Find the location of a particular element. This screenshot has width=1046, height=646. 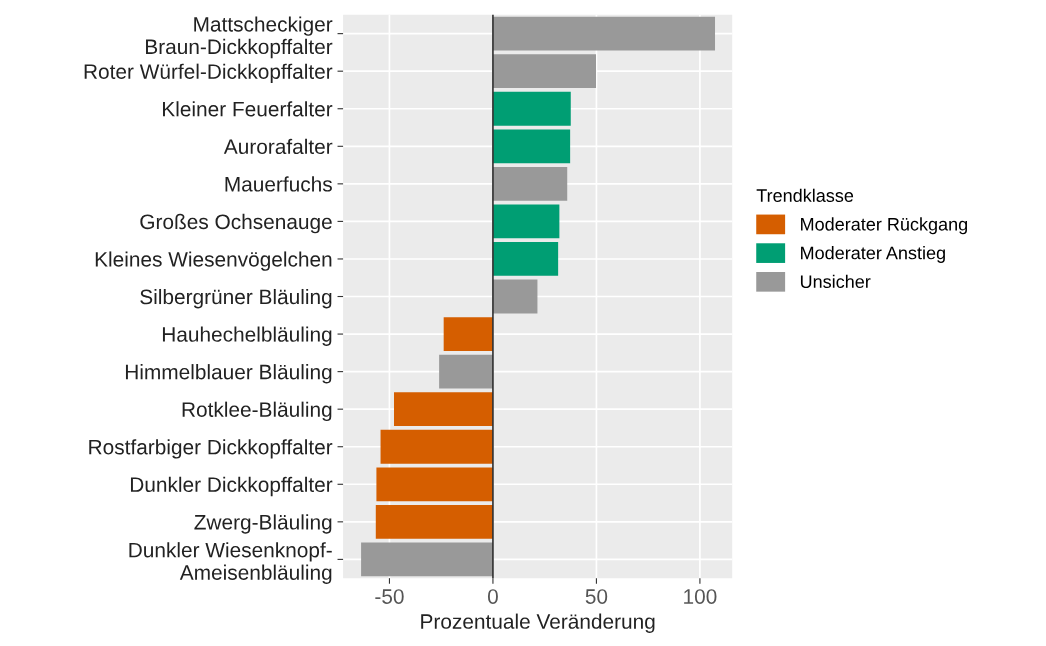

legend-label: Moderater Rückgang is located at coordinates (884, 226).